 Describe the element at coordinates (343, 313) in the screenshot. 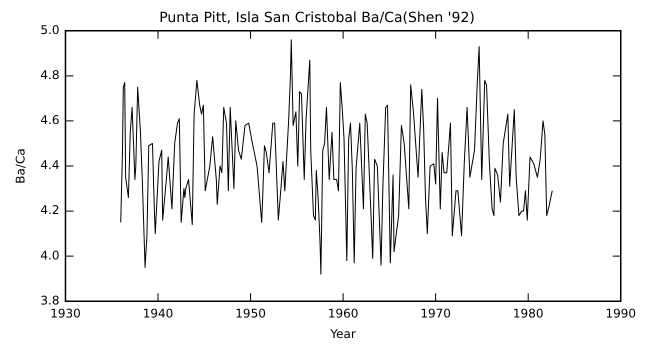

I see `x-tick-label: 1960` at that location.